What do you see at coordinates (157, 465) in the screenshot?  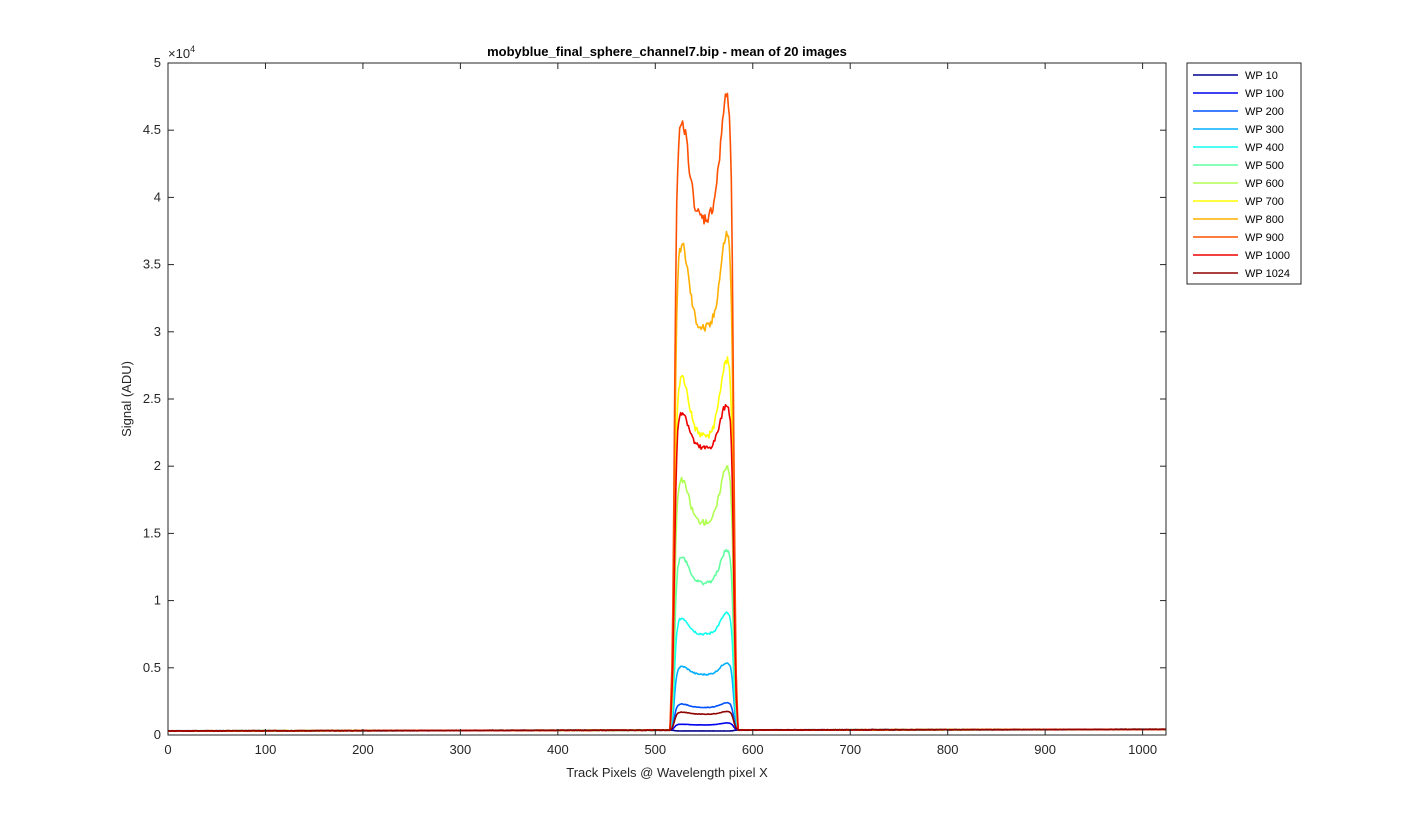 I see `y-tick-label: 2` at bounding box center [157, 465].